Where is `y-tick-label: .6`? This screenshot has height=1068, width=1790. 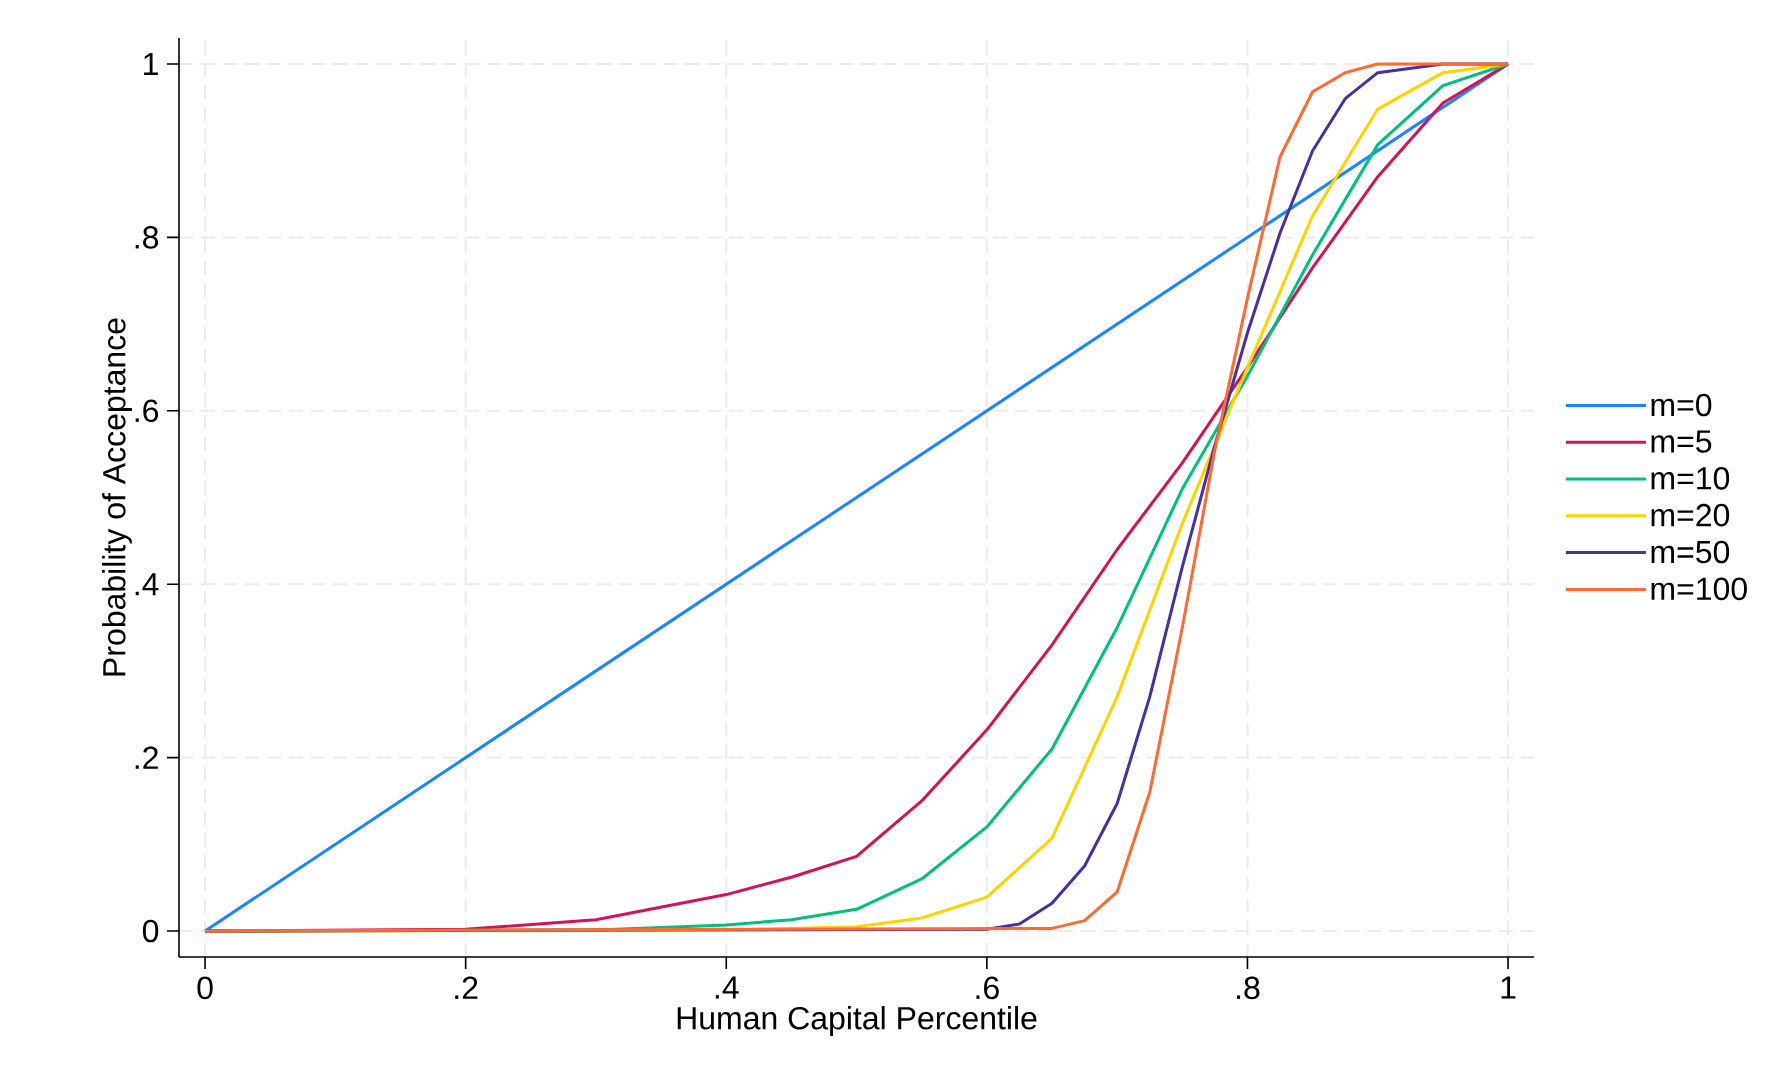
y-tick-label: .6 is located at coordinates (147, 411).